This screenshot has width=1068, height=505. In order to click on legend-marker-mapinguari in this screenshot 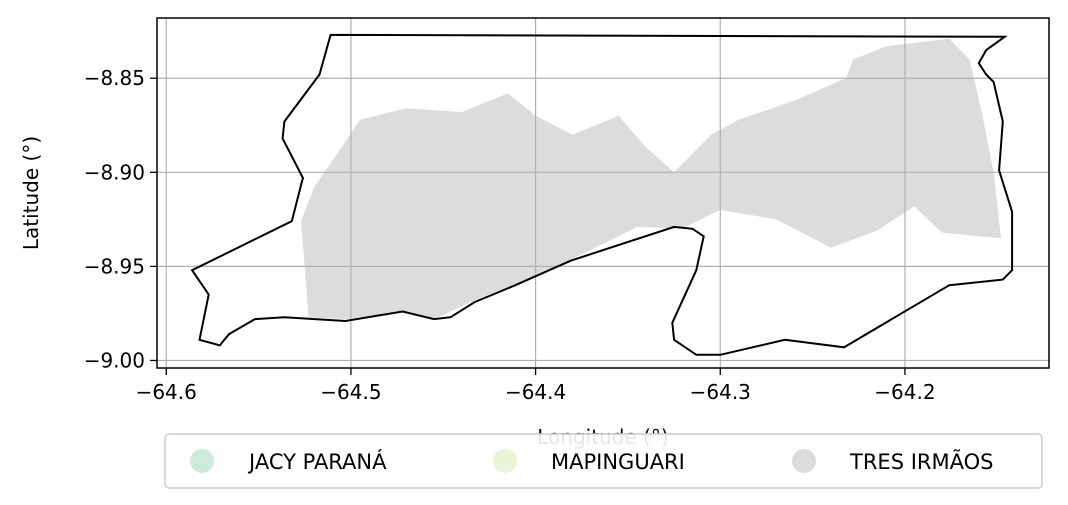, I will do `click(505, 461)`.